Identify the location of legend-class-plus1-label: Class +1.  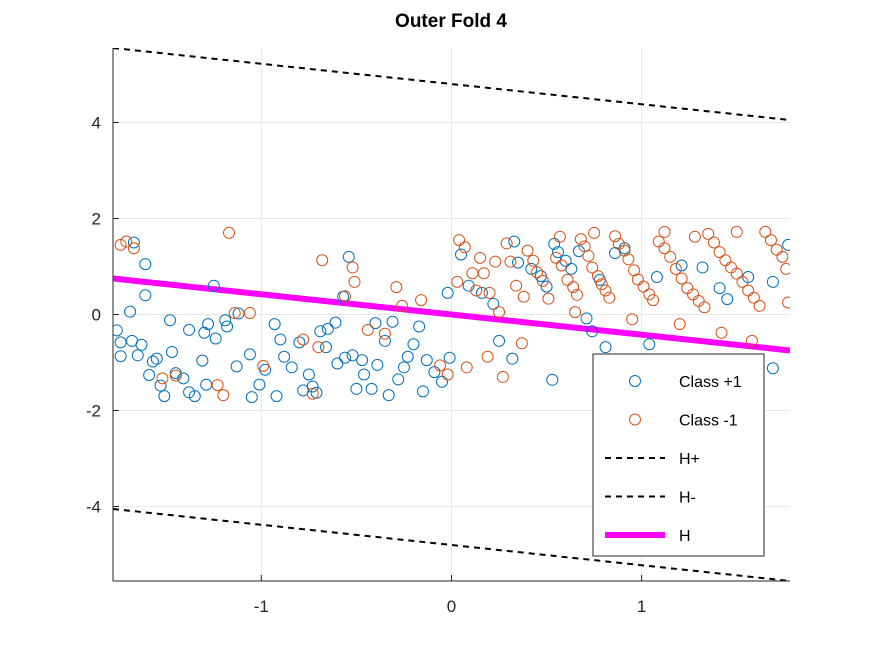
(710, 382).